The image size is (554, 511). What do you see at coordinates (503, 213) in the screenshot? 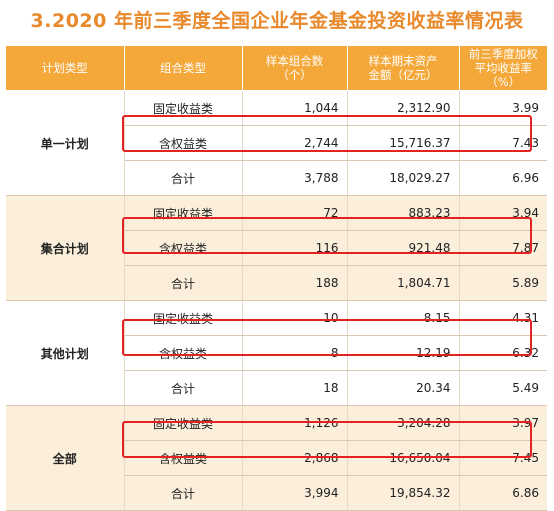
I see `yield-cell: 3.94` at bounding box center [503, 213].